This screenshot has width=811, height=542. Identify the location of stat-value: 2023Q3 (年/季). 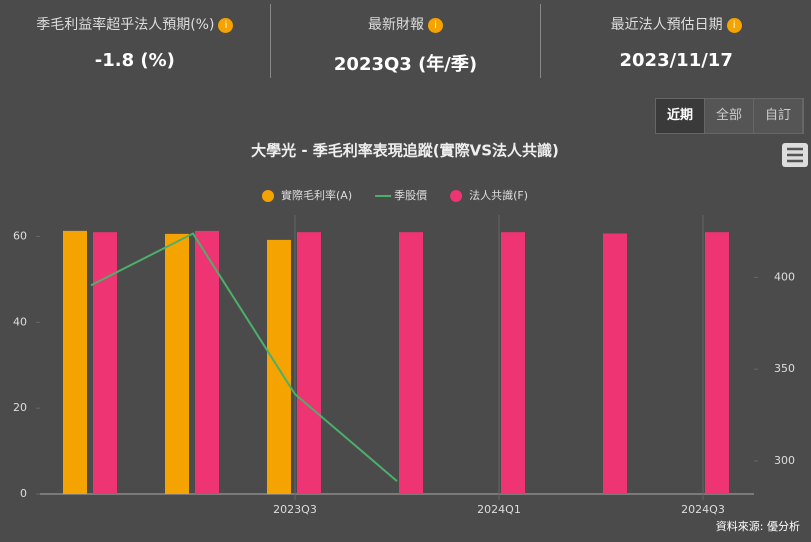
(405, 64).